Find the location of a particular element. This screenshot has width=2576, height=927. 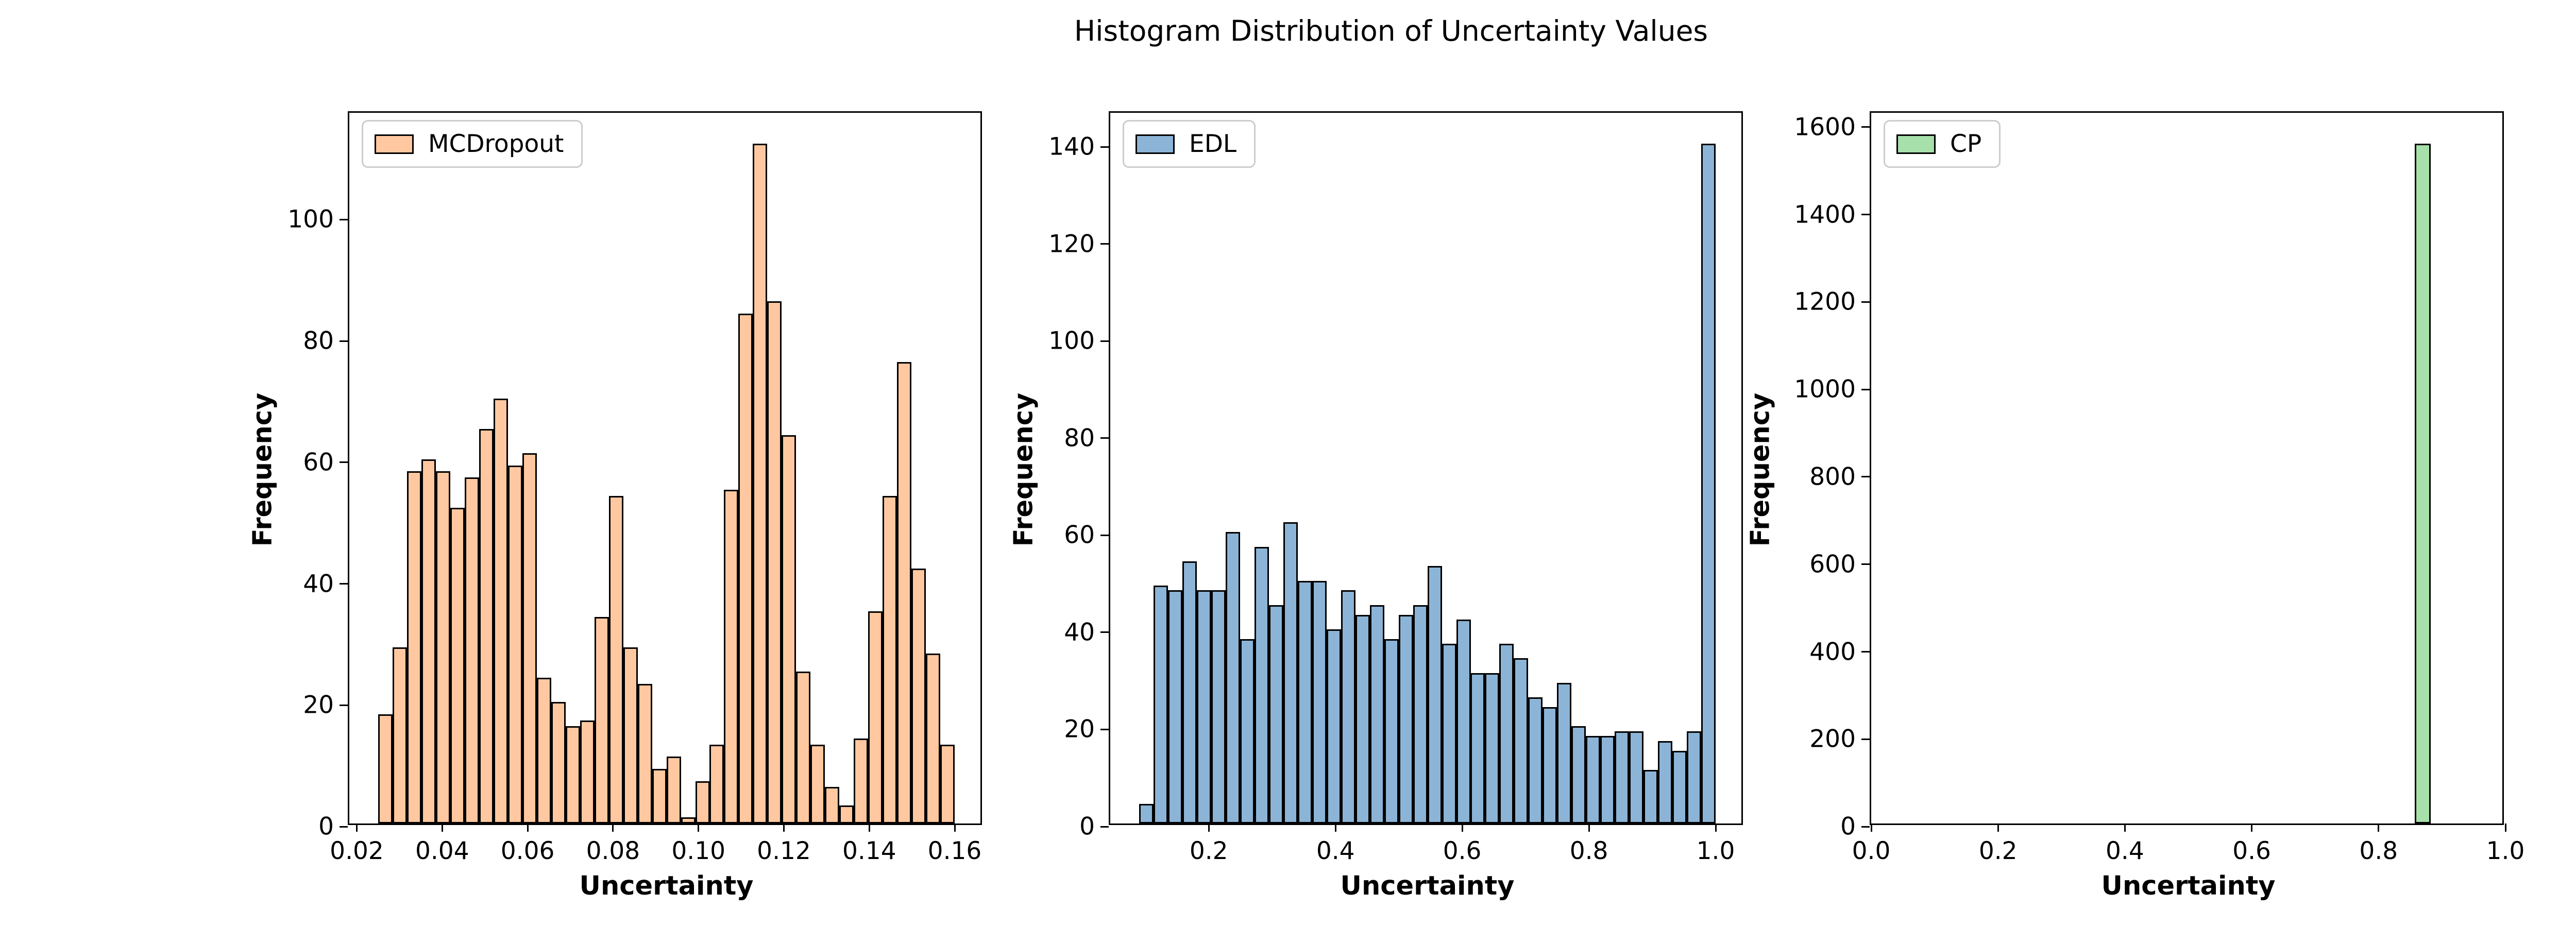

x-tick-label: 0.04 is located at coordinates (442, 851).